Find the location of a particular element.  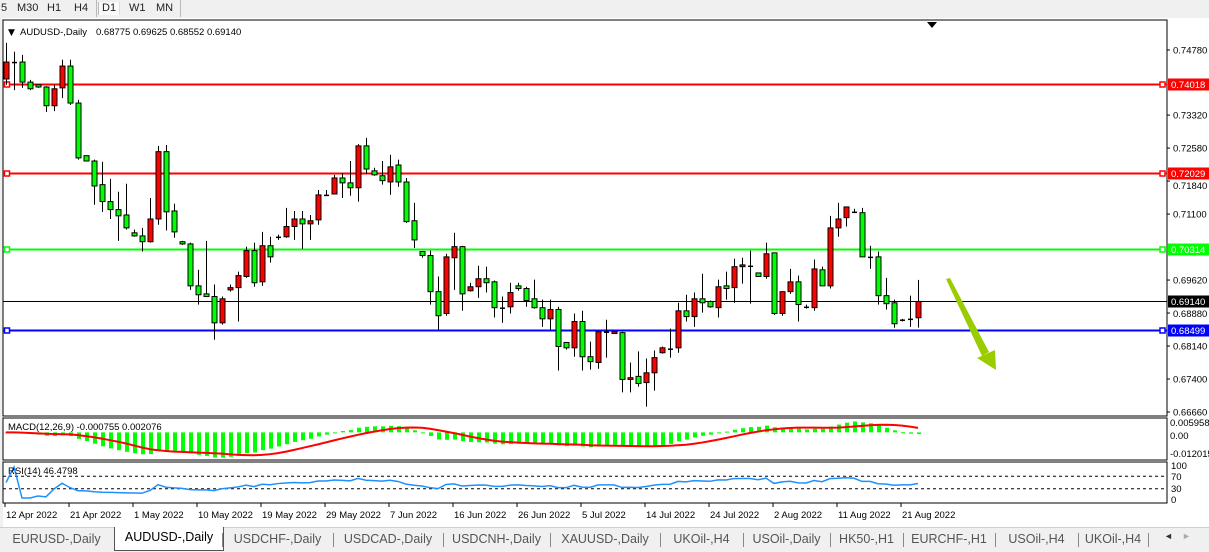

chart-tab: EURCHF-,H1 is located at coordinates (949, 539).